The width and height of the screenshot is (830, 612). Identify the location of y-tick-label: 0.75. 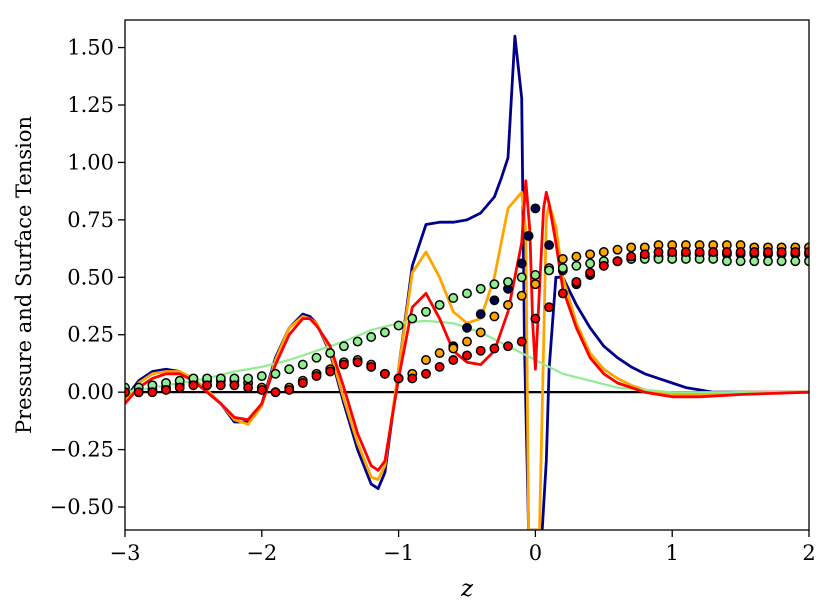
(90, 220).